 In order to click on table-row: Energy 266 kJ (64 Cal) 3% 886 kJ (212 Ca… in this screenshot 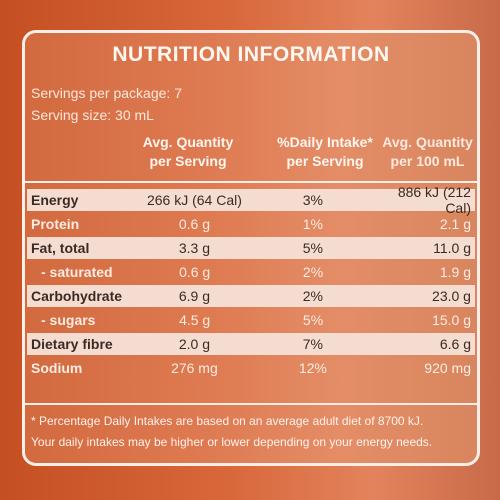, I will do `click(251, 200)`.